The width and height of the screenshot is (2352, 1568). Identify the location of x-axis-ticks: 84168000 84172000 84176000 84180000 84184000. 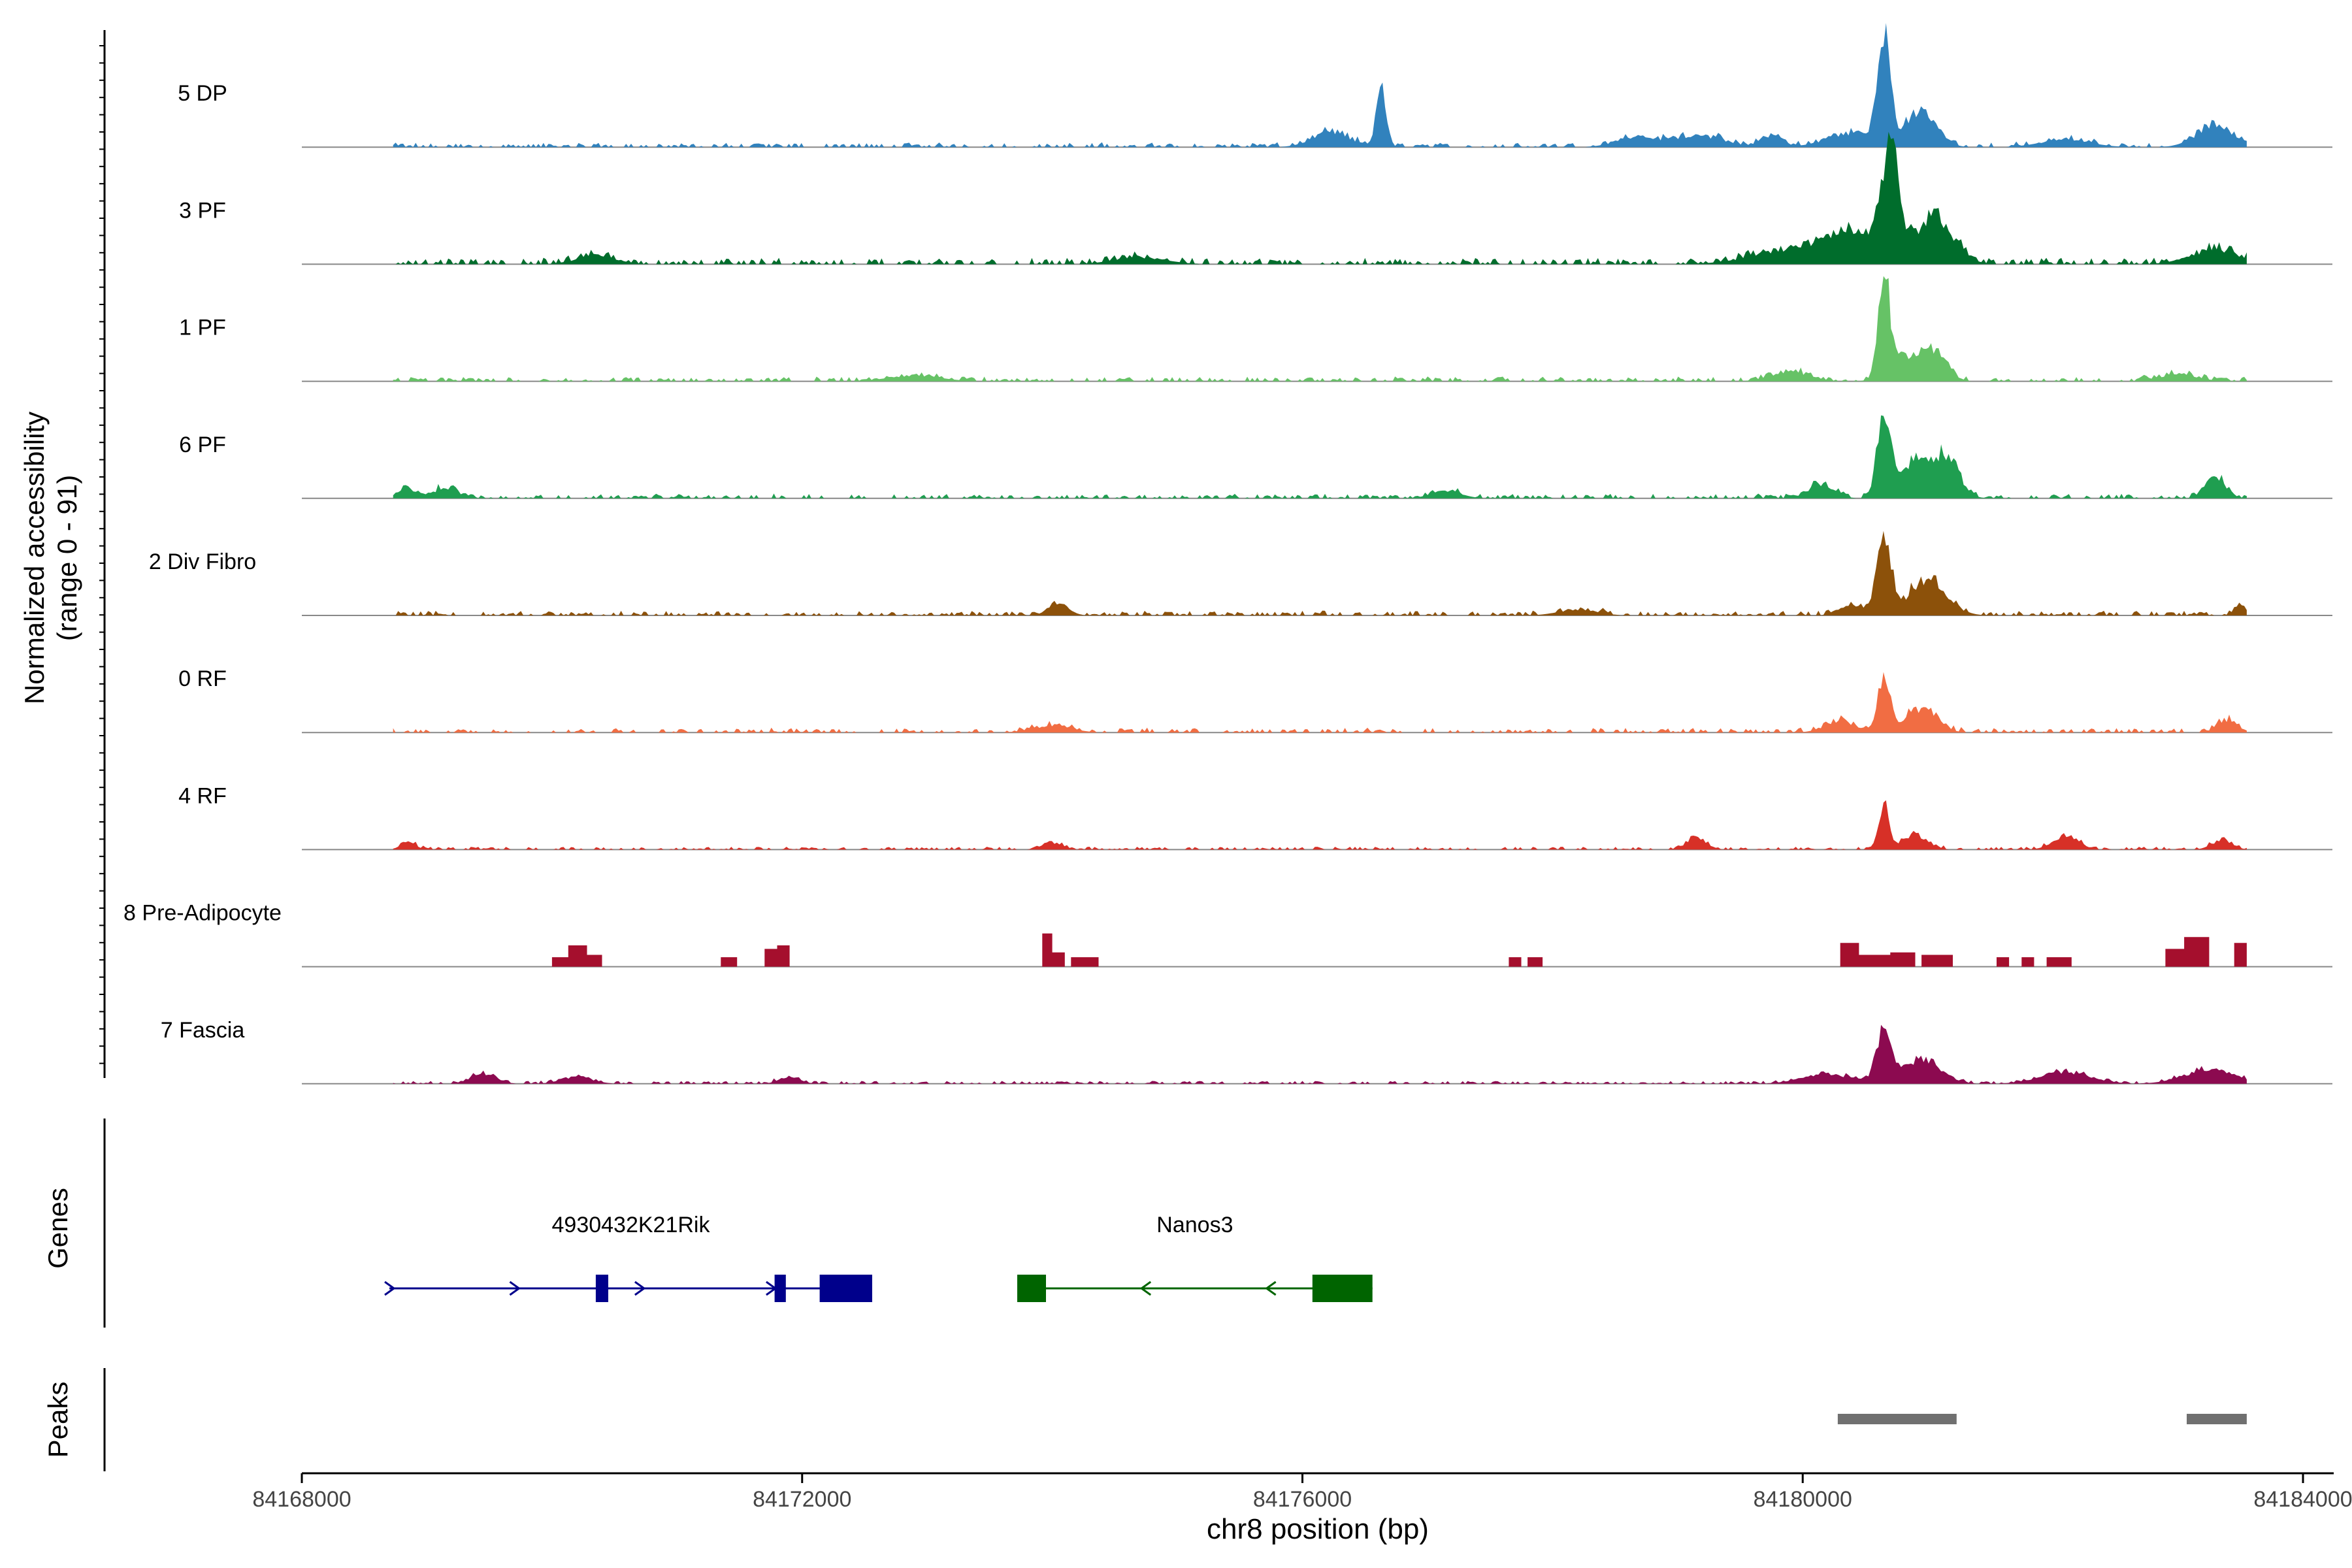
(1302, 1492).